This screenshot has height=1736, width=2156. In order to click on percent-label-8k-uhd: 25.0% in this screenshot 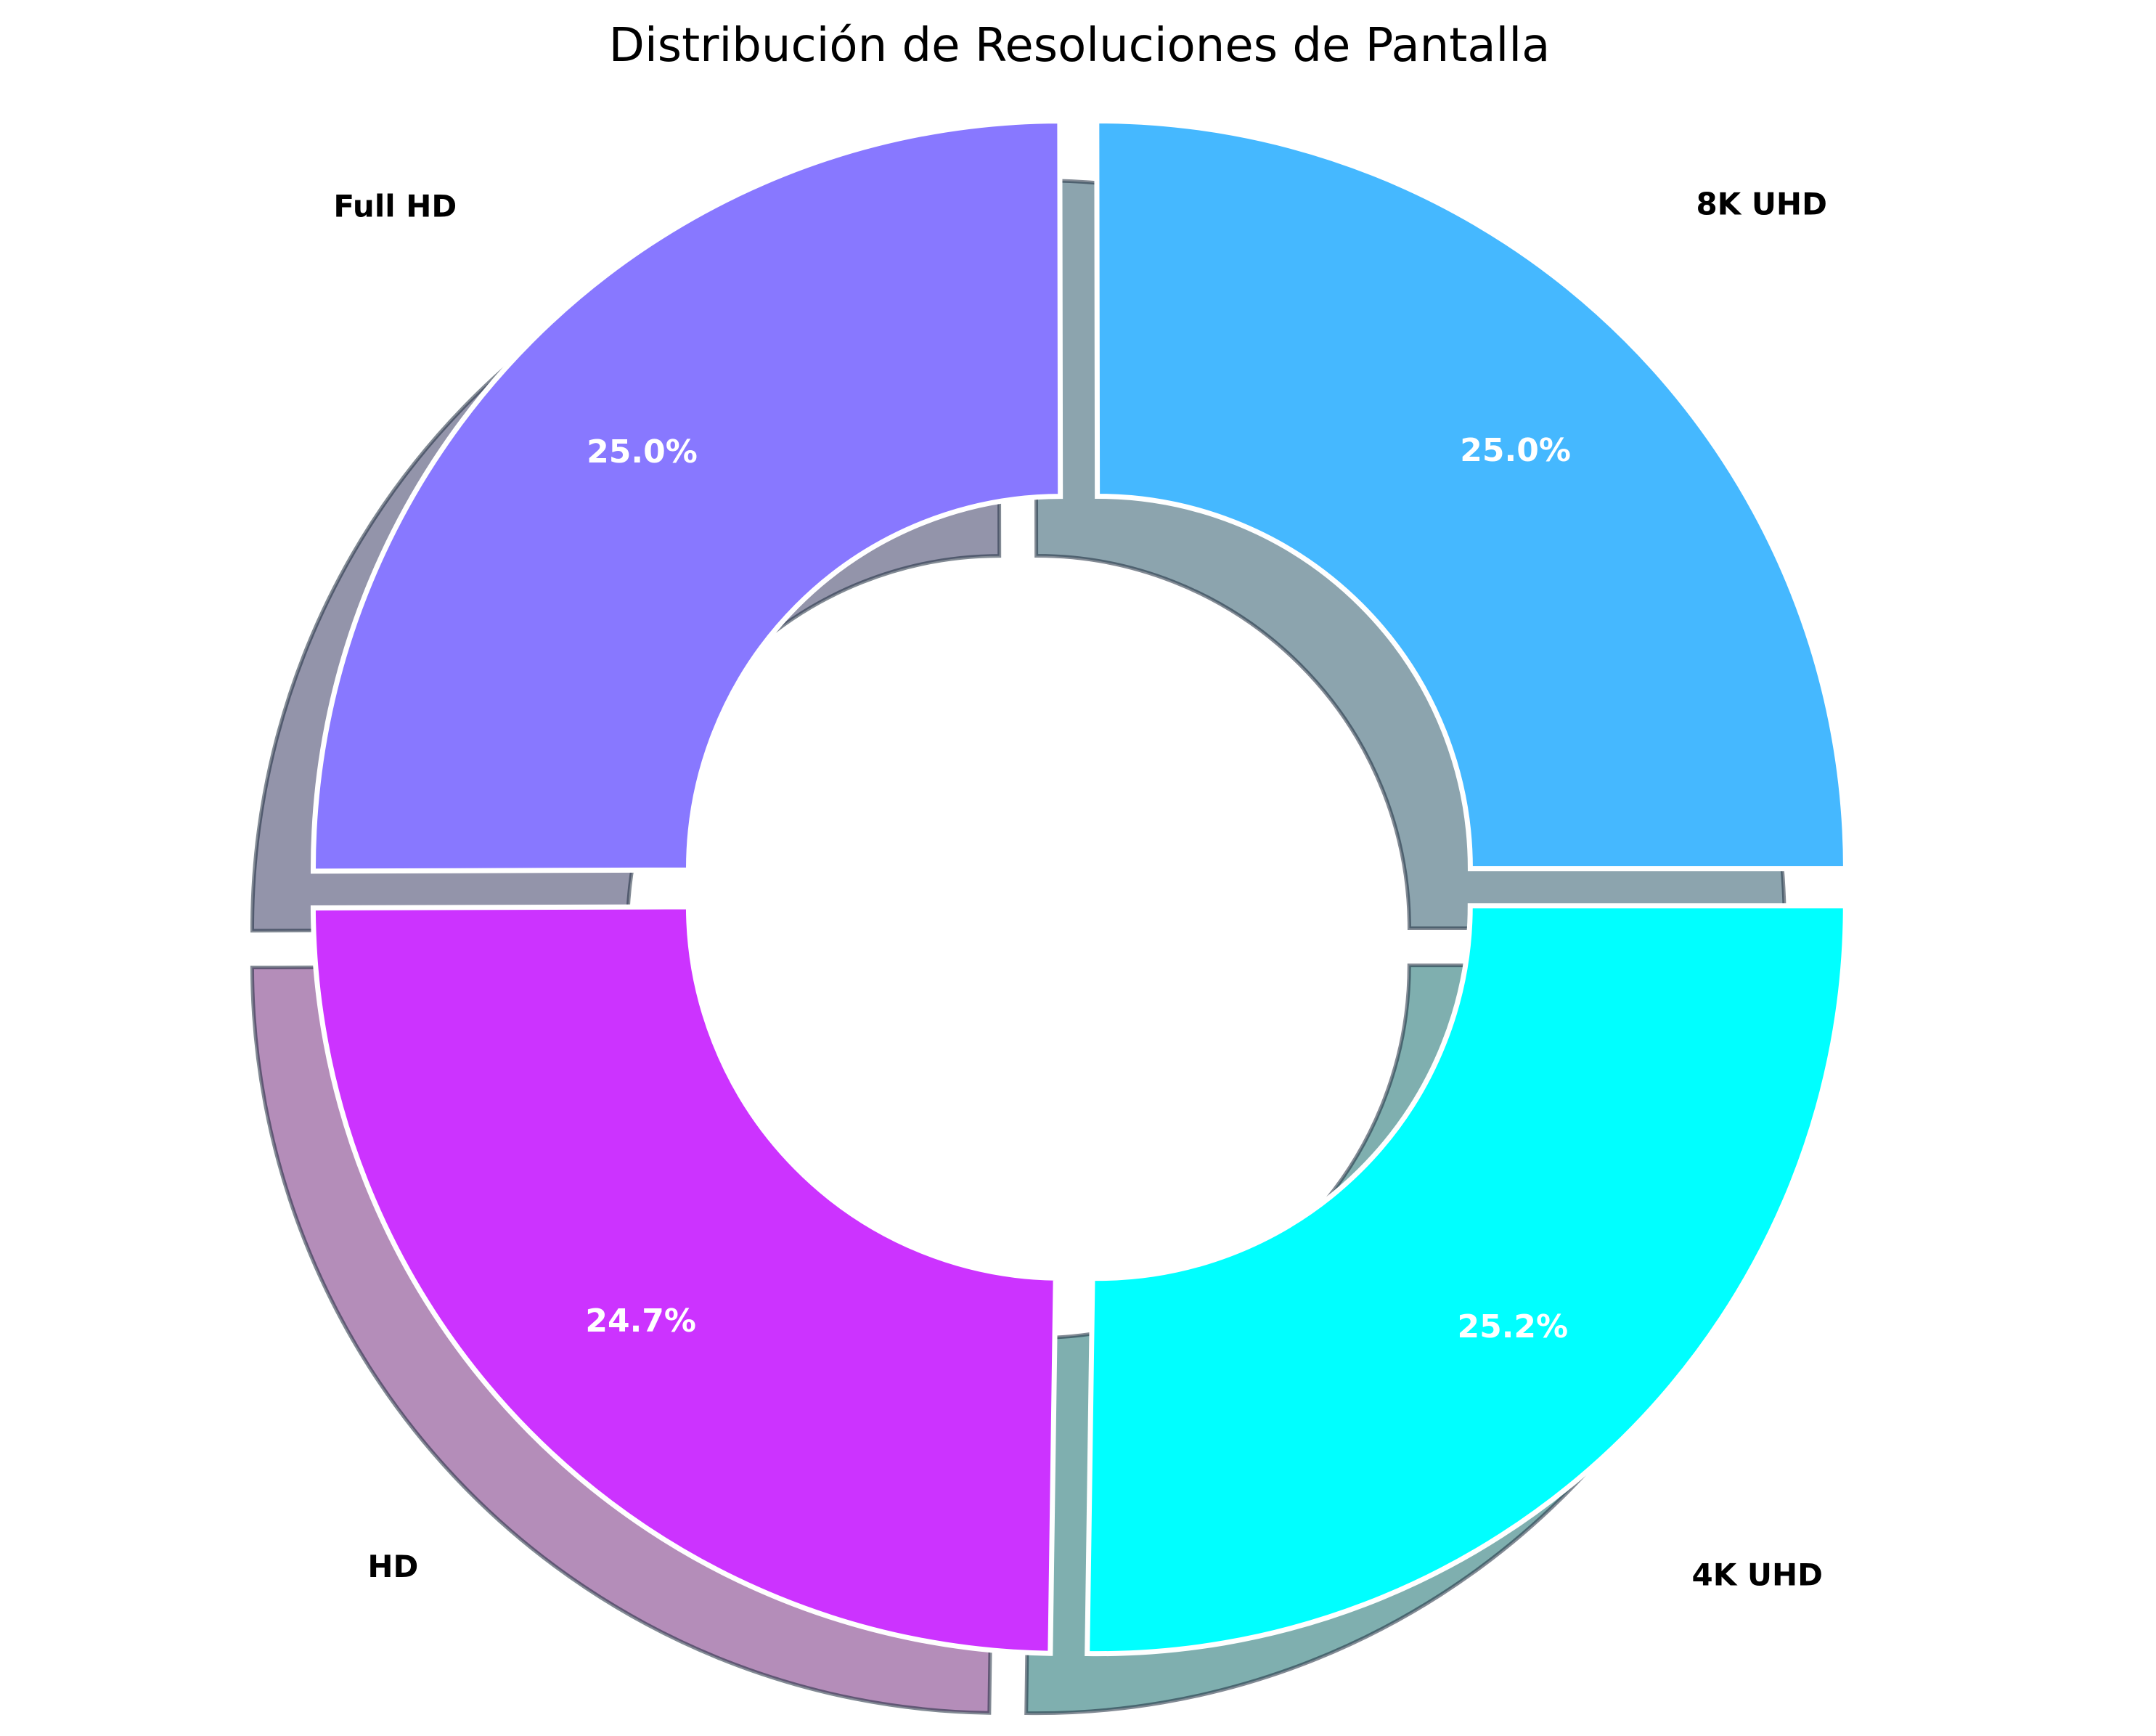, I will do `click(1516, 450)`.